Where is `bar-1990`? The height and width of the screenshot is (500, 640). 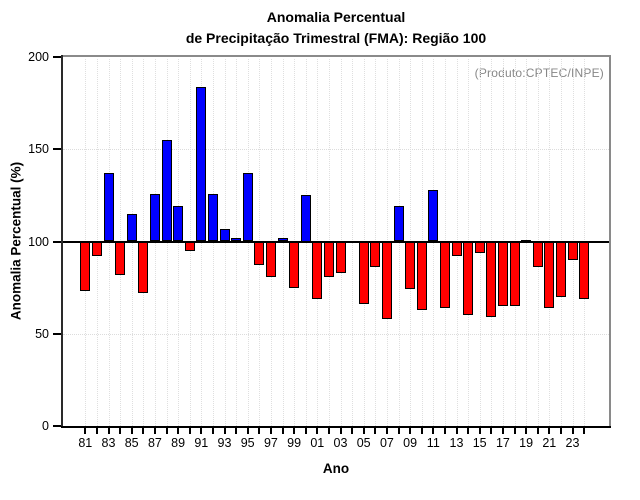
bar-1990 is located at coordinates (189, 246).